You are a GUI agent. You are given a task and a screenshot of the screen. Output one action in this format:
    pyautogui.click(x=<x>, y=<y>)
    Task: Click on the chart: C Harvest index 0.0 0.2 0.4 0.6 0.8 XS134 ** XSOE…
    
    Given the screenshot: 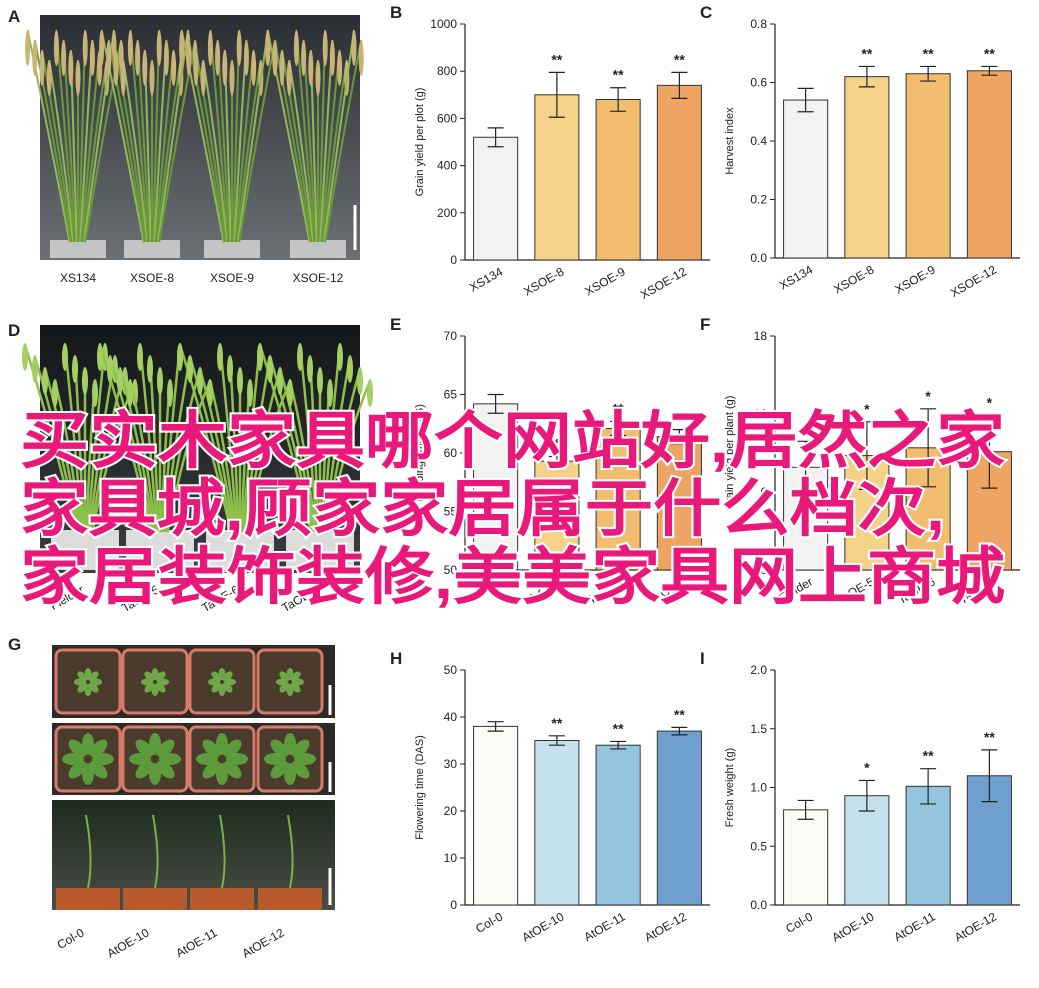 What is the action you would take?
    pyautogui.click(x=860, y=151)
    